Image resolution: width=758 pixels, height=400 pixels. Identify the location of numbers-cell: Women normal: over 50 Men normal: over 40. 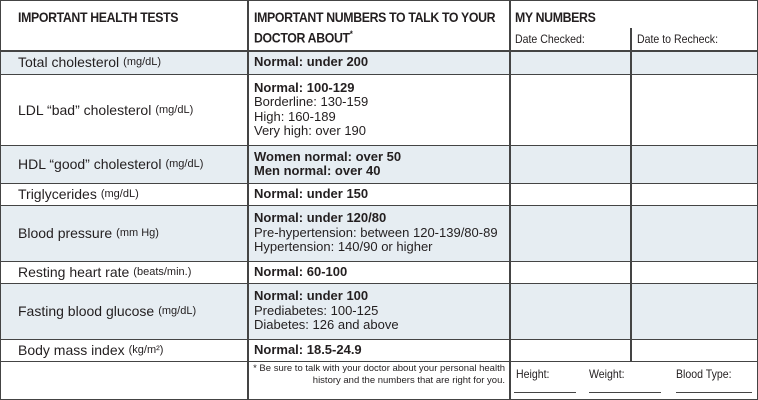
(378, 164).